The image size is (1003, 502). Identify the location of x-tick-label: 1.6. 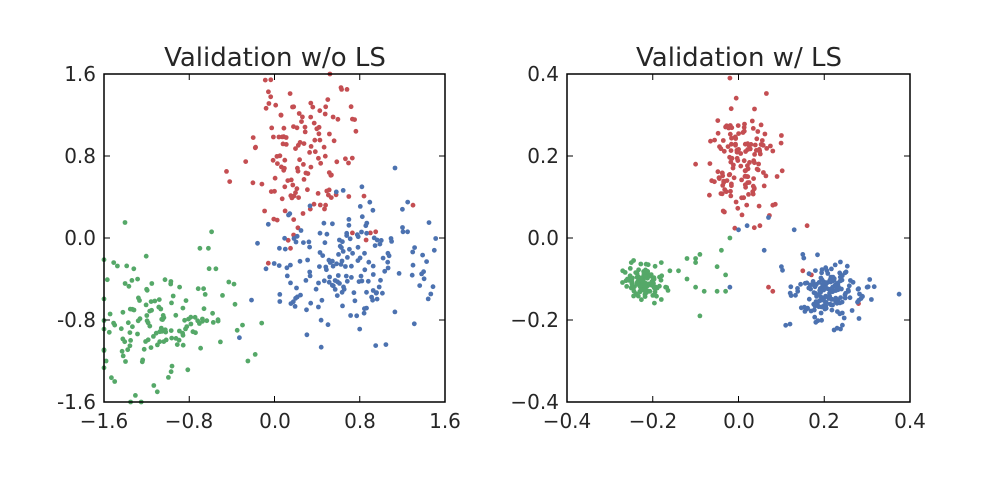
(445, 421).